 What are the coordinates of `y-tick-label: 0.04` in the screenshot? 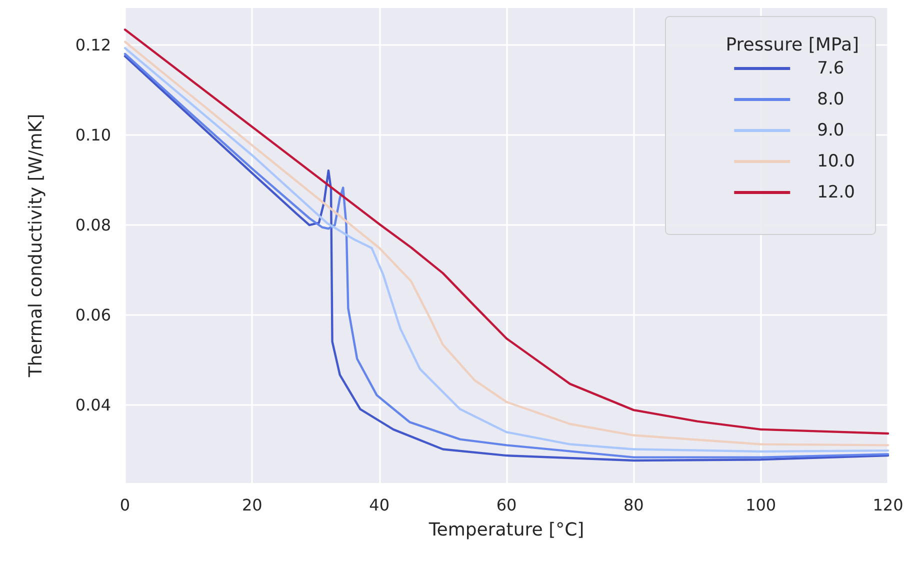 It's located at (93, 405).